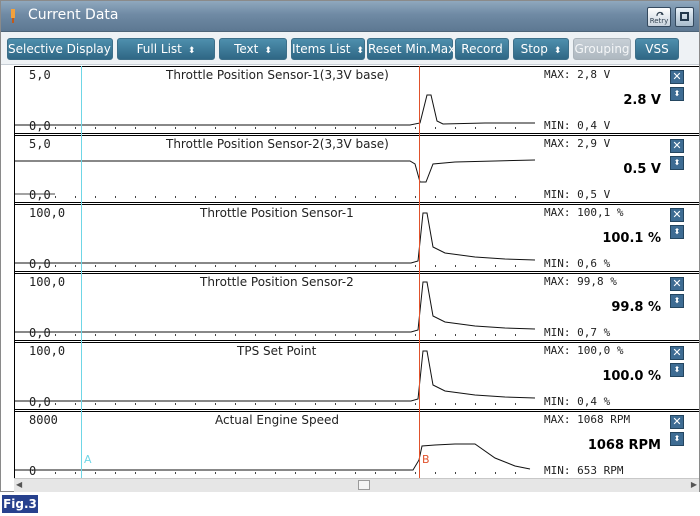 The width and height of the screenshot is (700, 516). I want to click on scroll-right-icon: ▶, so click(693, 484).